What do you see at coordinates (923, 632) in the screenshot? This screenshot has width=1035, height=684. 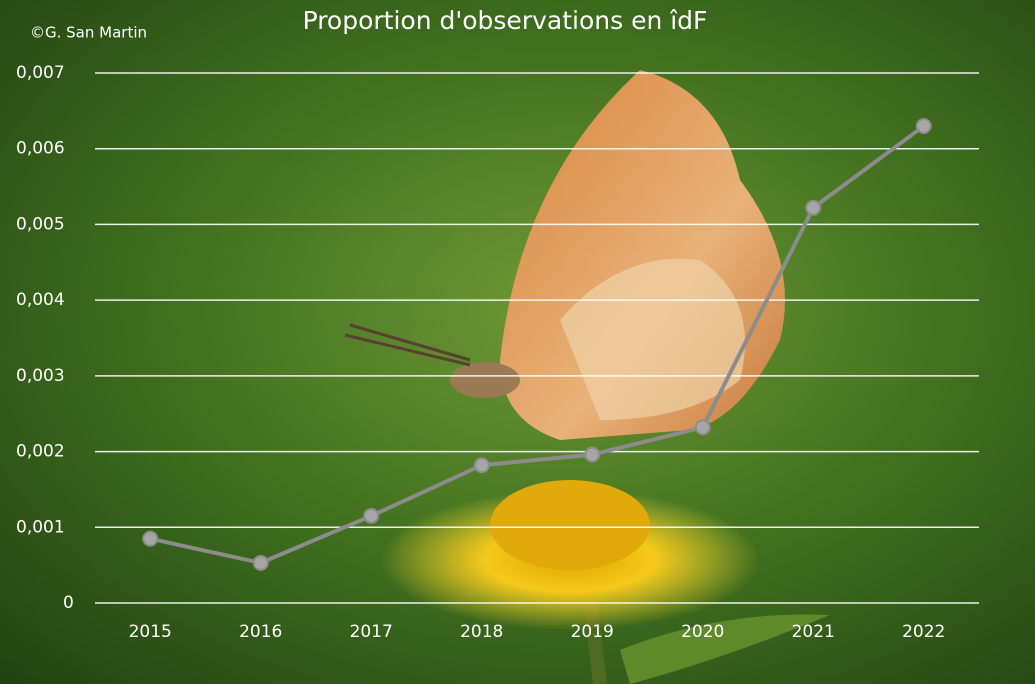 I see `x-tick-label: 2022` at bounding box center [923, 632].